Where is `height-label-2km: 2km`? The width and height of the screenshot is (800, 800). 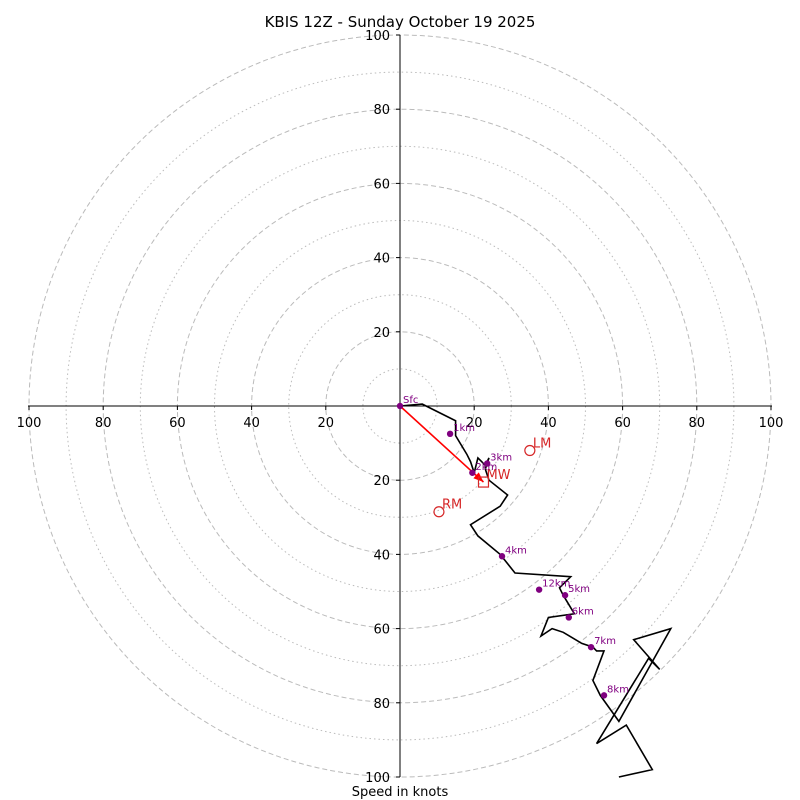 height-label-2km: 2km is located at coordinates (486, 467).